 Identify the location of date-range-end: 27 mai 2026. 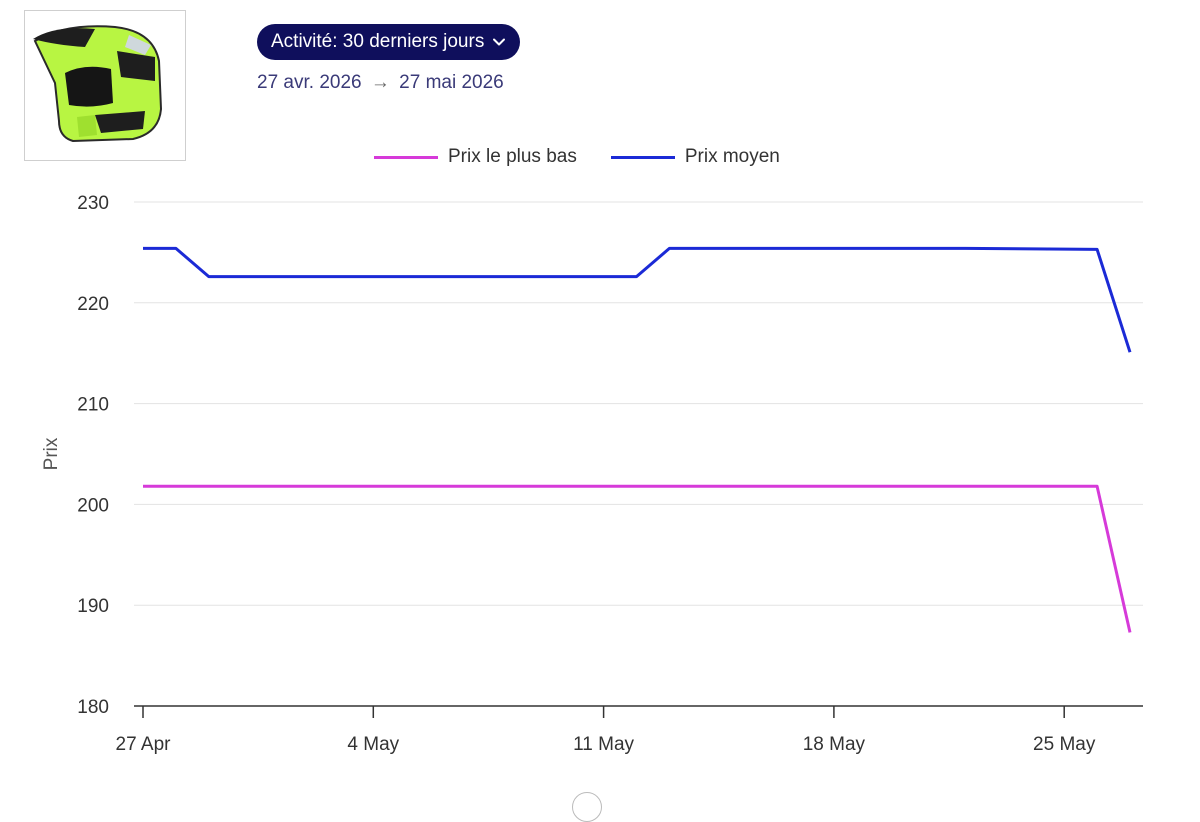
(451, 82).